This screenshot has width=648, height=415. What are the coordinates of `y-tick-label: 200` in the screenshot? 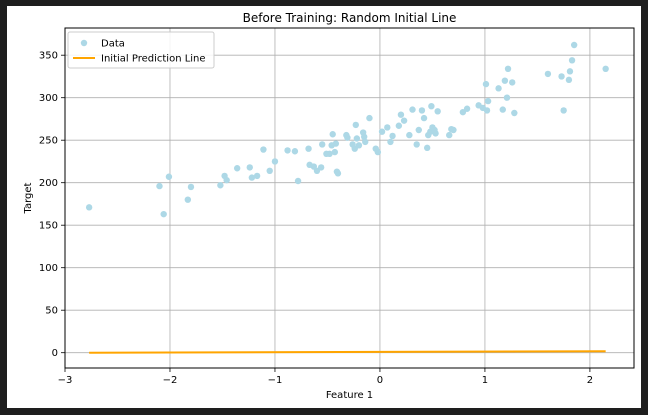 It's located at (48, 183).